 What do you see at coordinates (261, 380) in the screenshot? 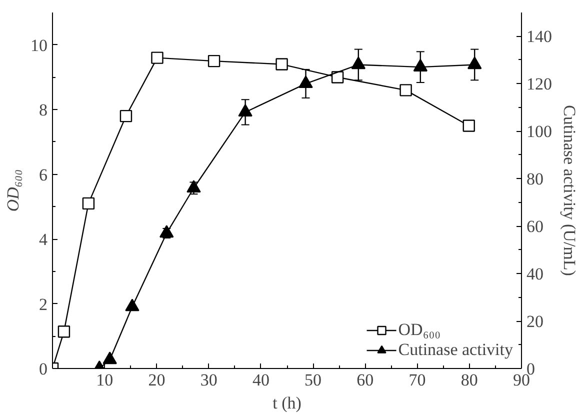
I see `x-tick-label: 40` at bounding box center [261, 380].